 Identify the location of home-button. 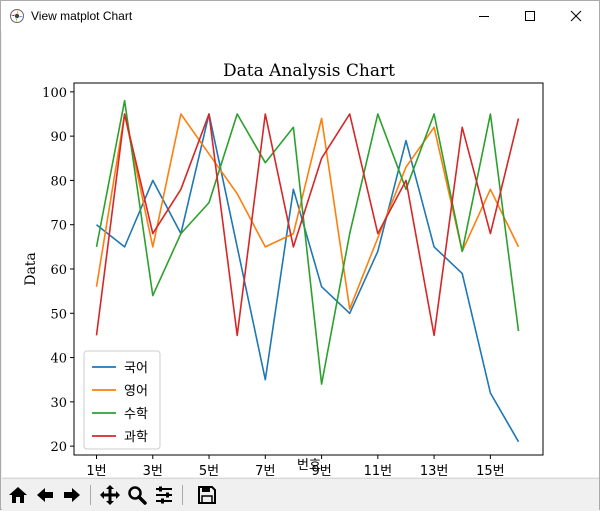
(18, 495).